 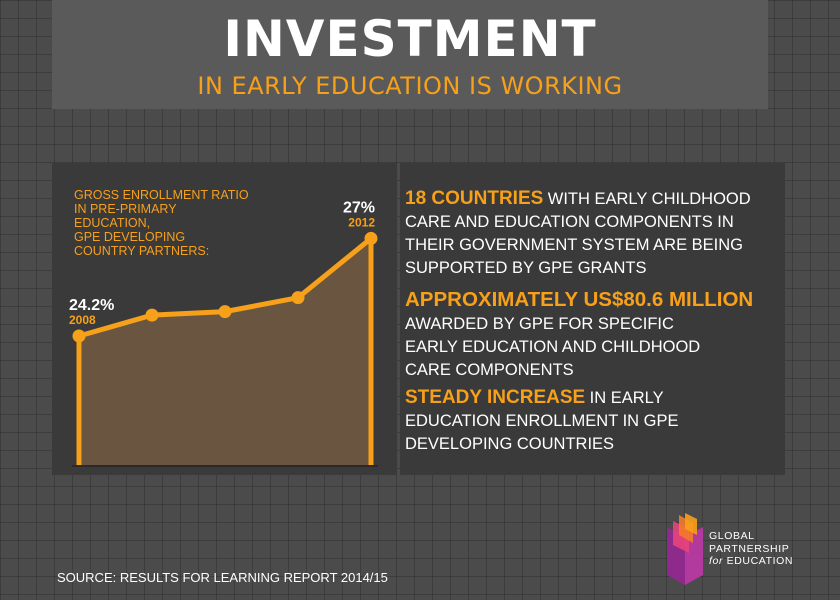 I want to click on page-title: INVESTMENT, so click(x=410, y=39).